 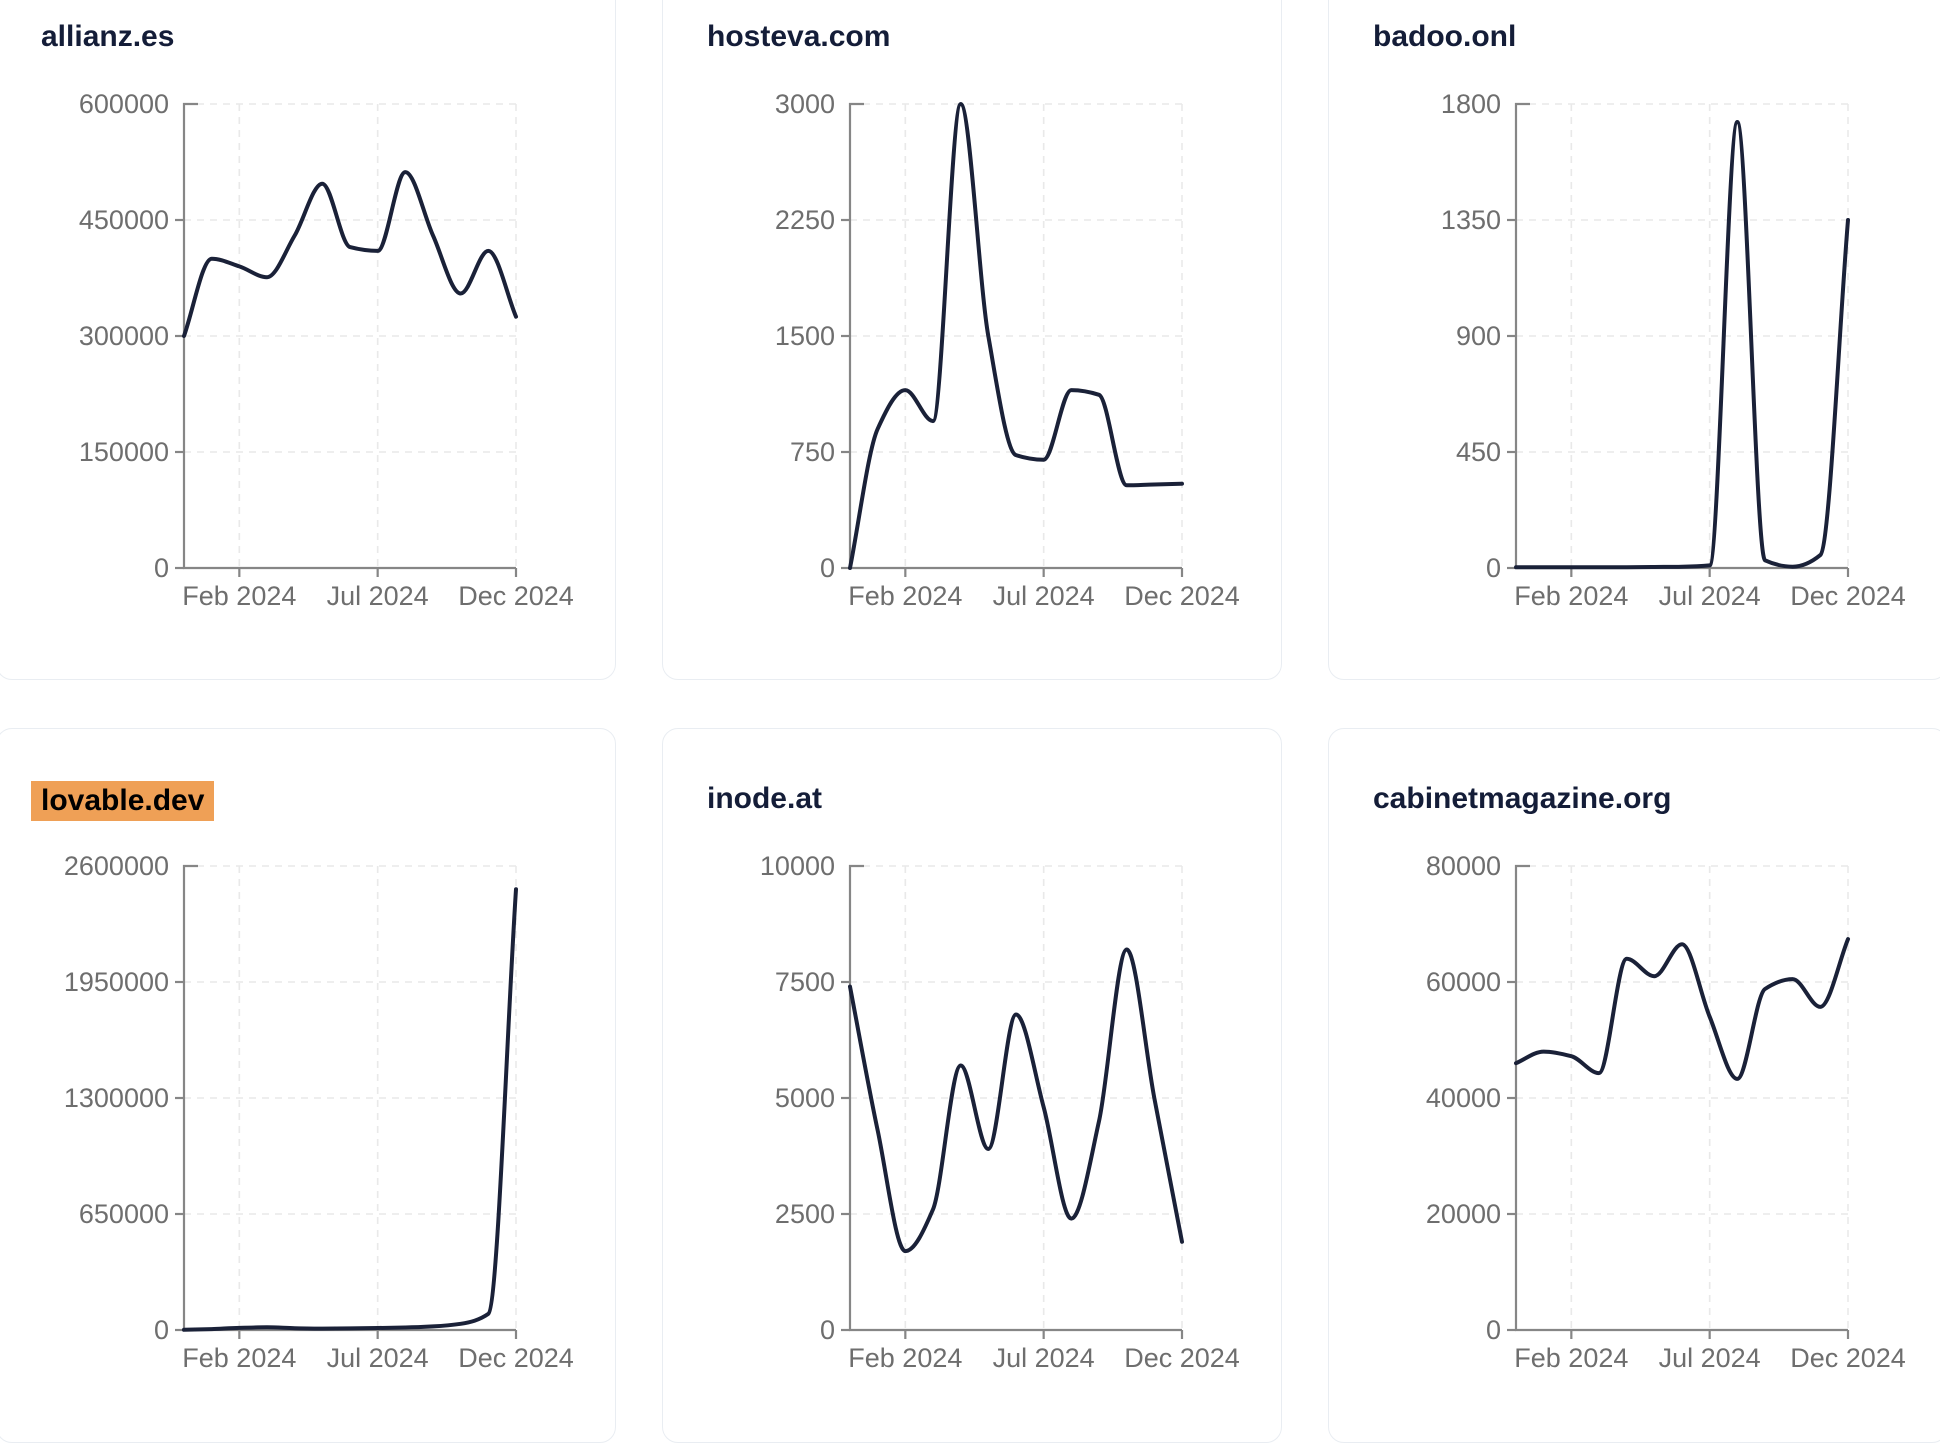 What do you see at coordinates (812, 452) in the screenshot?
I see `y-tick-label: 750` at bounding box center [812, 452].